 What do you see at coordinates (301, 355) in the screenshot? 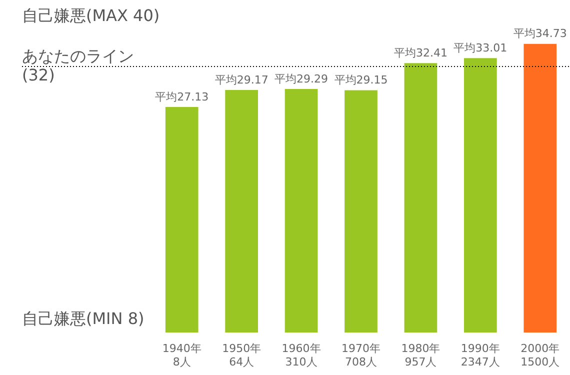
I see `x-tick-label: 1960年 310人` at bounding box center [301, 355].